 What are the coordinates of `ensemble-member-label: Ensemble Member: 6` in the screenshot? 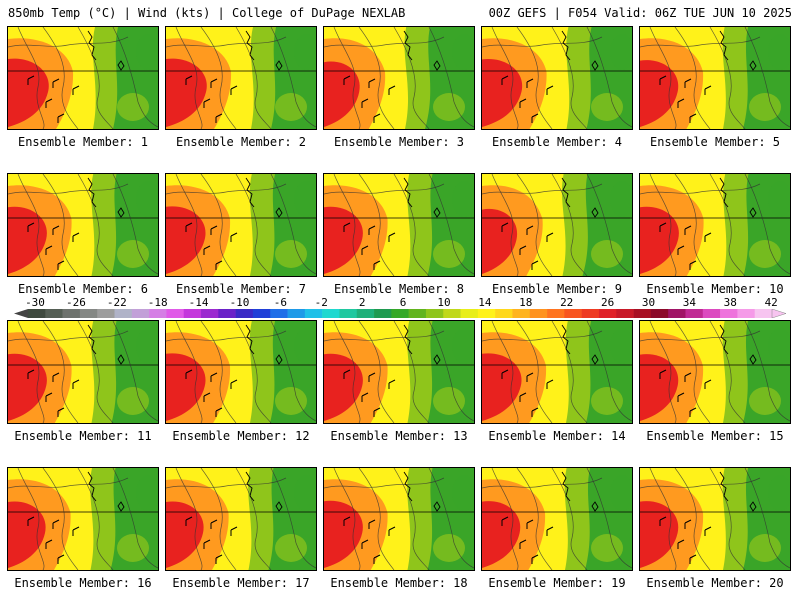 It's located at (83, 289).